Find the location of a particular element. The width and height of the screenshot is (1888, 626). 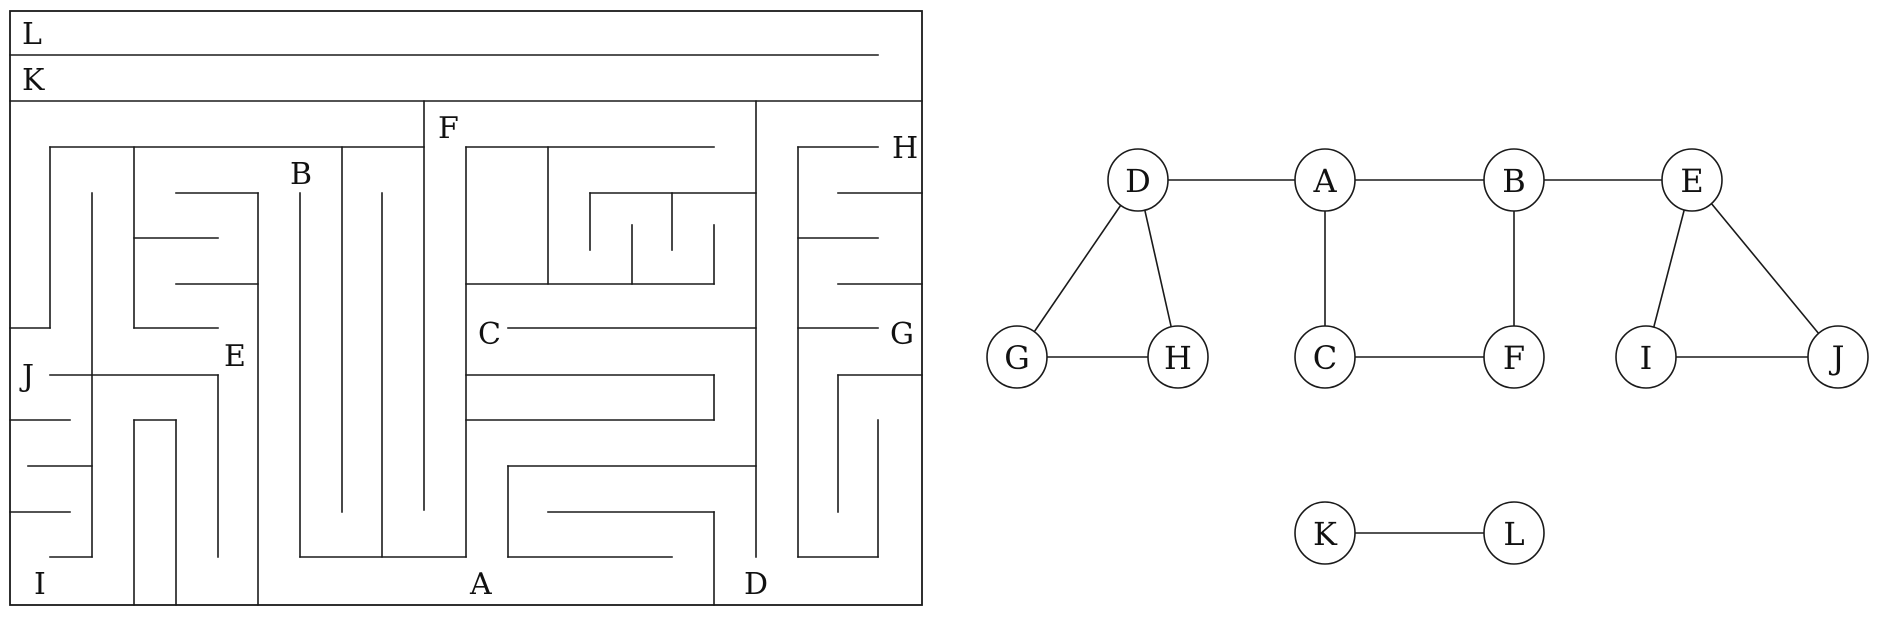

maze-label-c: C is located at coordinates (489, 334).